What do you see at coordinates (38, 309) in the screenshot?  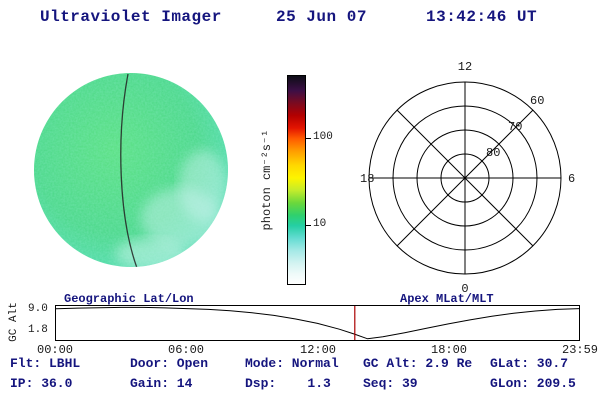 I see `gc-alt-tick-top: 9.0` at bounding box center [38, 309].